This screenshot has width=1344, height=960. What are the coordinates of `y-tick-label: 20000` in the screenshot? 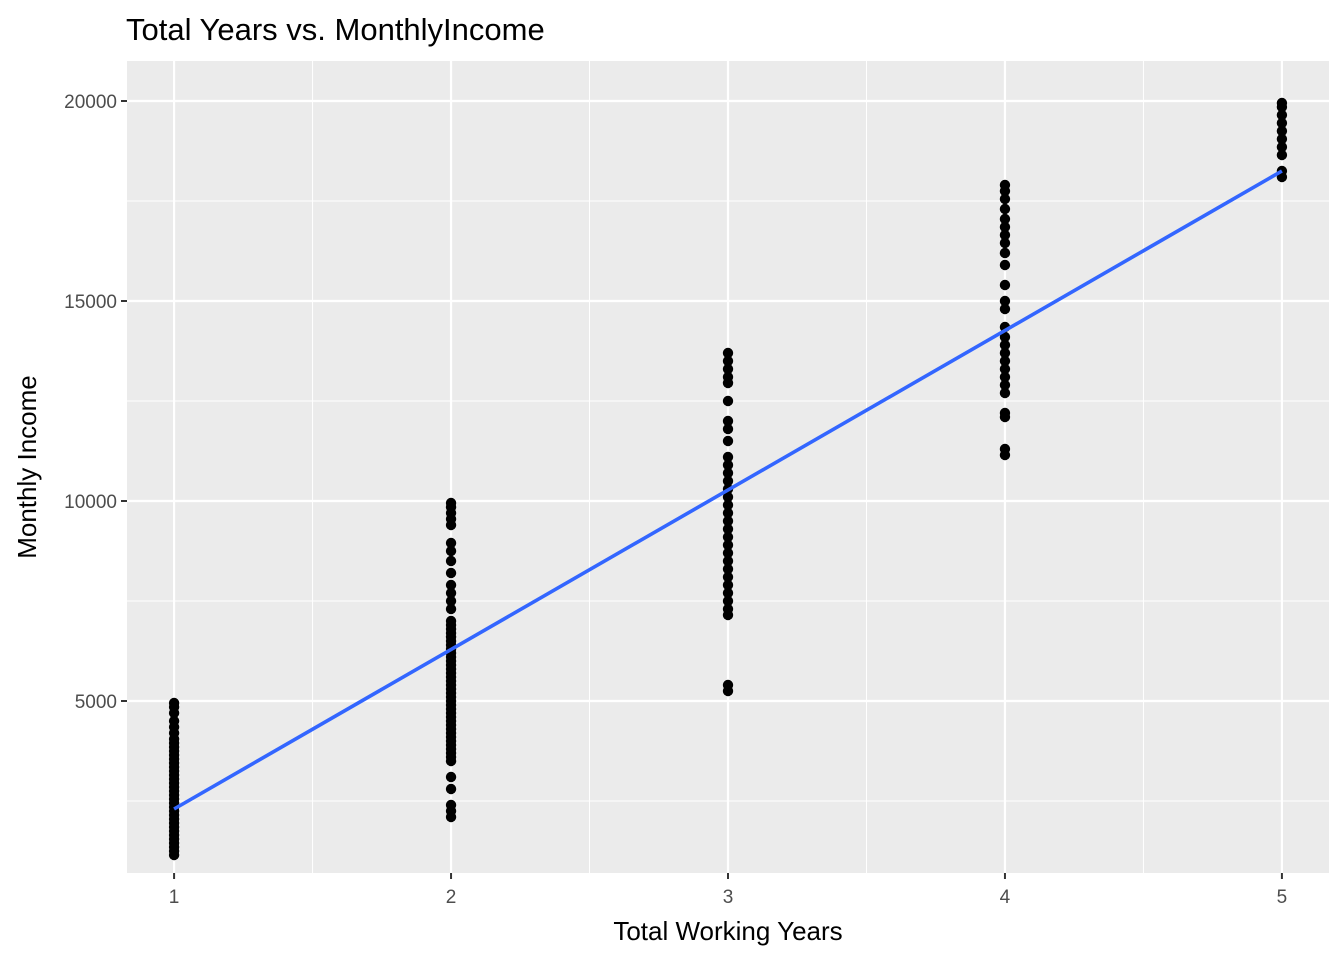 It's located at (90, 102).